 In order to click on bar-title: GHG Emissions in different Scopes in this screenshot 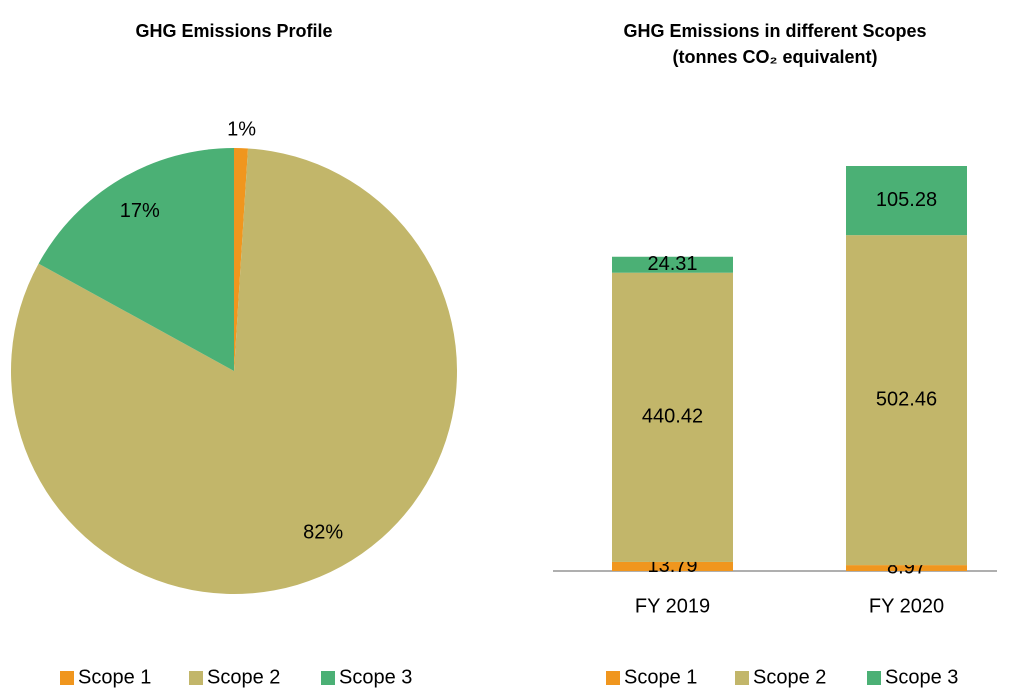, I will do `click(774, 31)`.